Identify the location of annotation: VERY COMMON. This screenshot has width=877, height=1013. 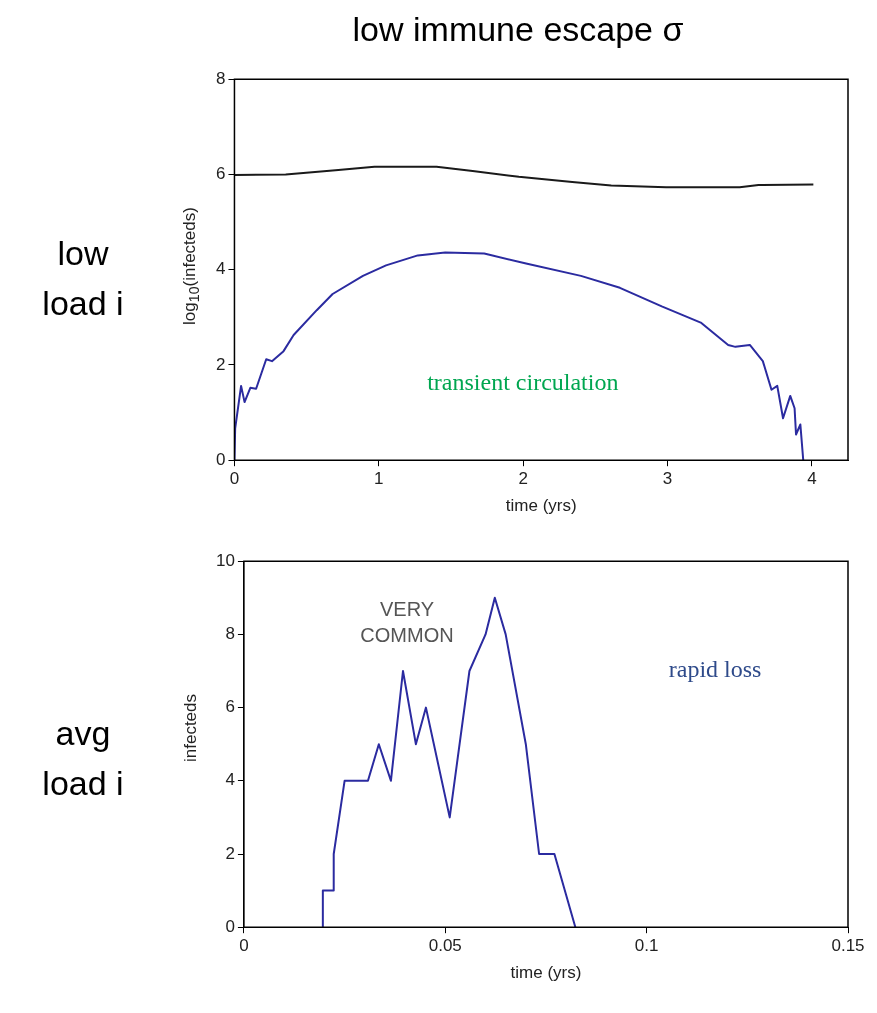
(407, 621).